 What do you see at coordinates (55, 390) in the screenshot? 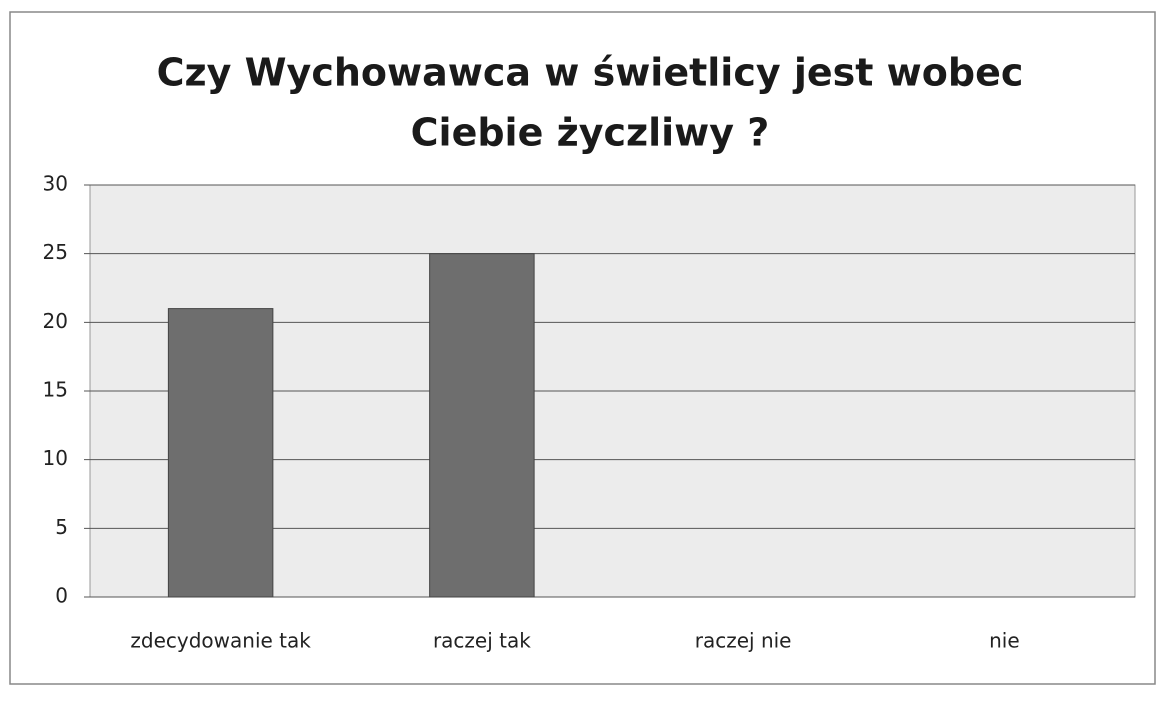
I see `y-tick-label: 15` at bounding box center [55, 390].